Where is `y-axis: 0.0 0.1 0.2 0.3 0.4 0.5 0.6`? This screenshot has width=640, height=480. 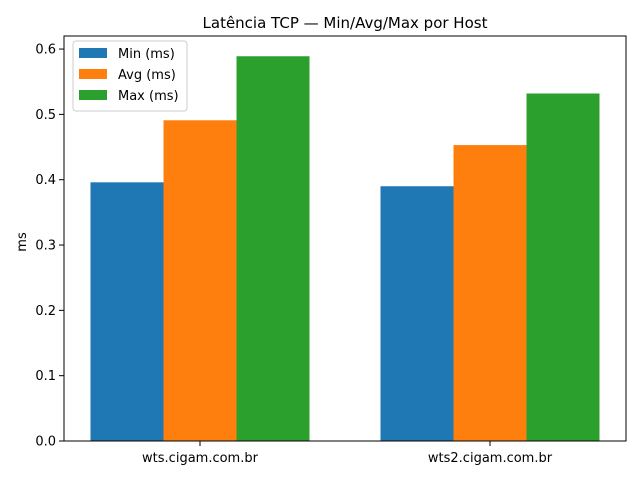
y-axis: 0.0 0.1 0.2 0.3 0.4 0.5 0.6 is located at coordinates (49, 246).